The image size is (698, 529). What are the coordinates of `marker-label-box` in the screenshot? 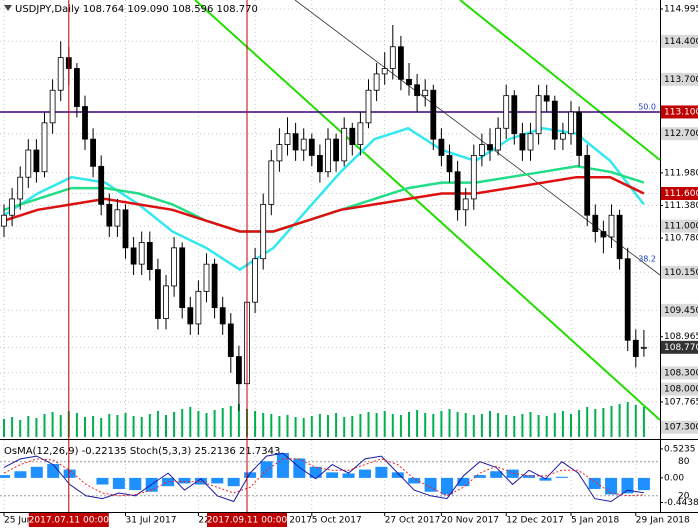 It's located at (68, 520).